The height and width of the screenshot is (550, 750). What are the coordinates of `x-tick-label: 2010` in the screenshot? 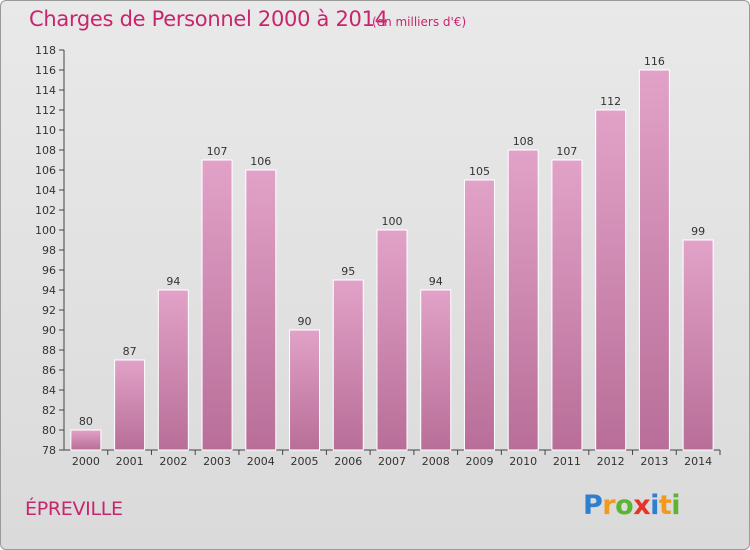 It's located at (523, 461).